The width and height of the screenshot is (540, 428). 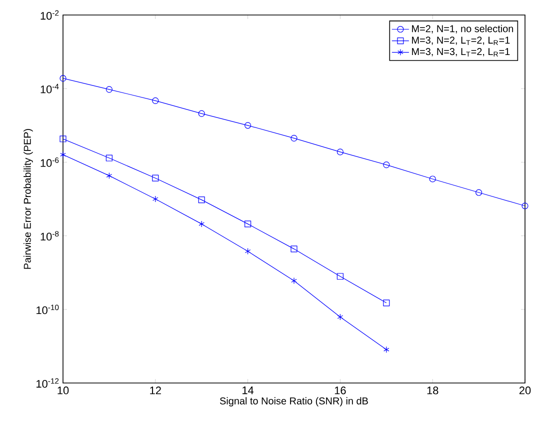 I want to click on y-tick-label: 10$^{-4}$, so click(x=49, y=89).